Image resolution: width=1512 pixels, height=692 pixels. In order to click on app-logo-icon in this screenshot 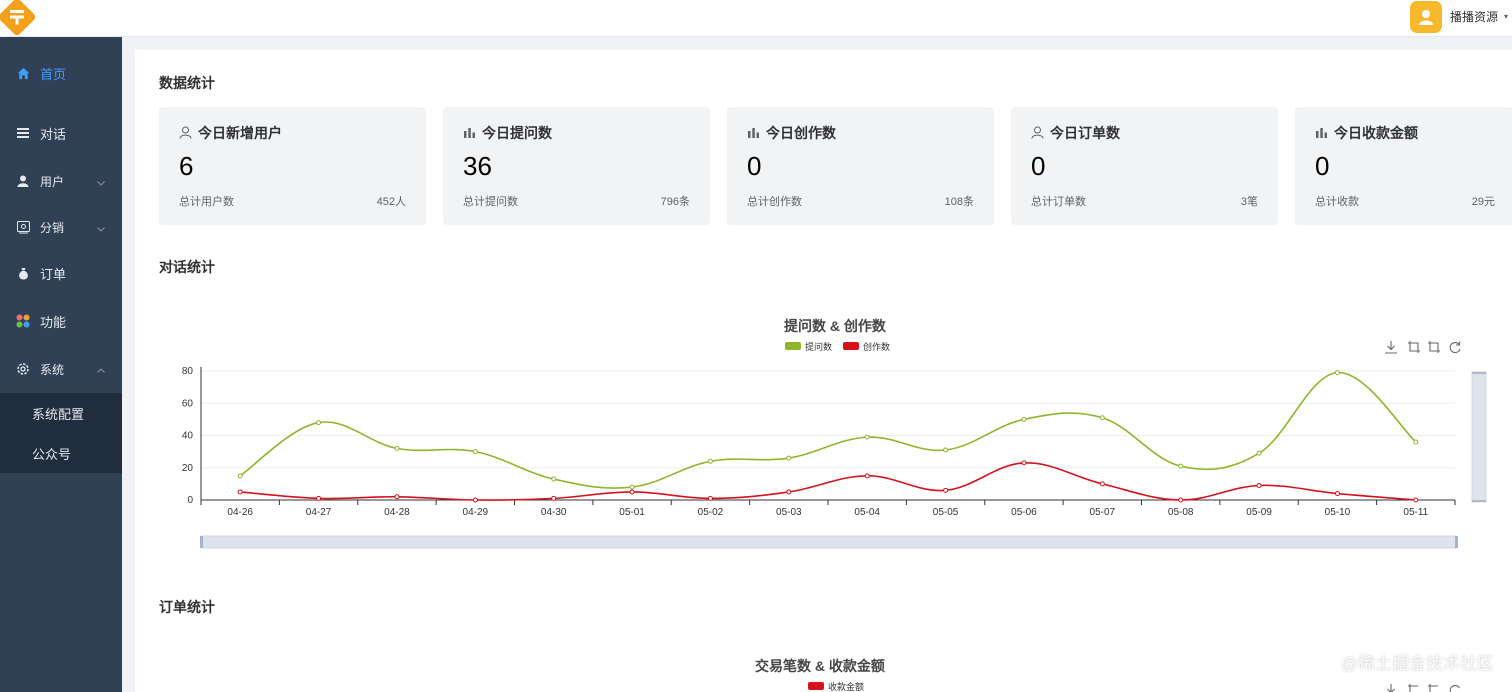, I will do `click(20, 20)`.